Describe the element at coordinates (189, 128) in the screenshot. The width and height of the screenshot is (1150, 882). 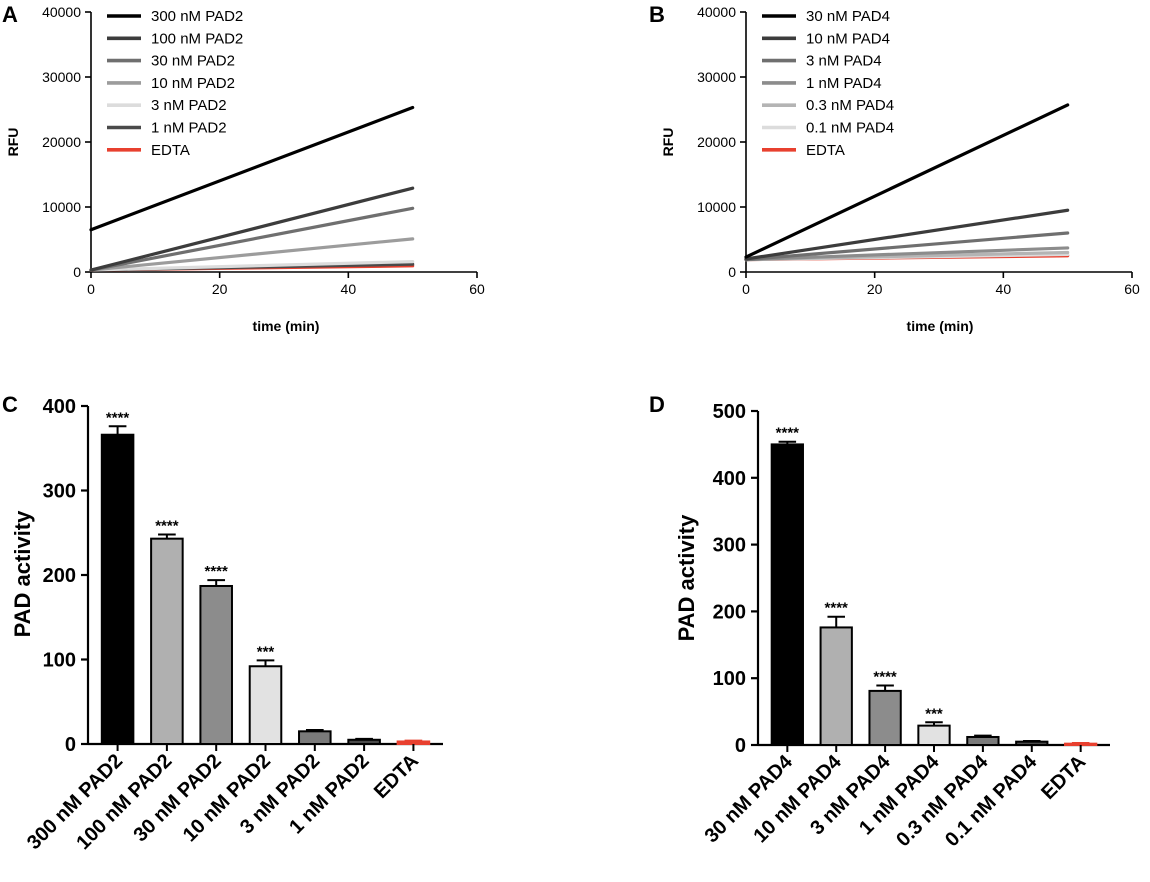
I see `legend-label: 1 nM PAD2` at that location.